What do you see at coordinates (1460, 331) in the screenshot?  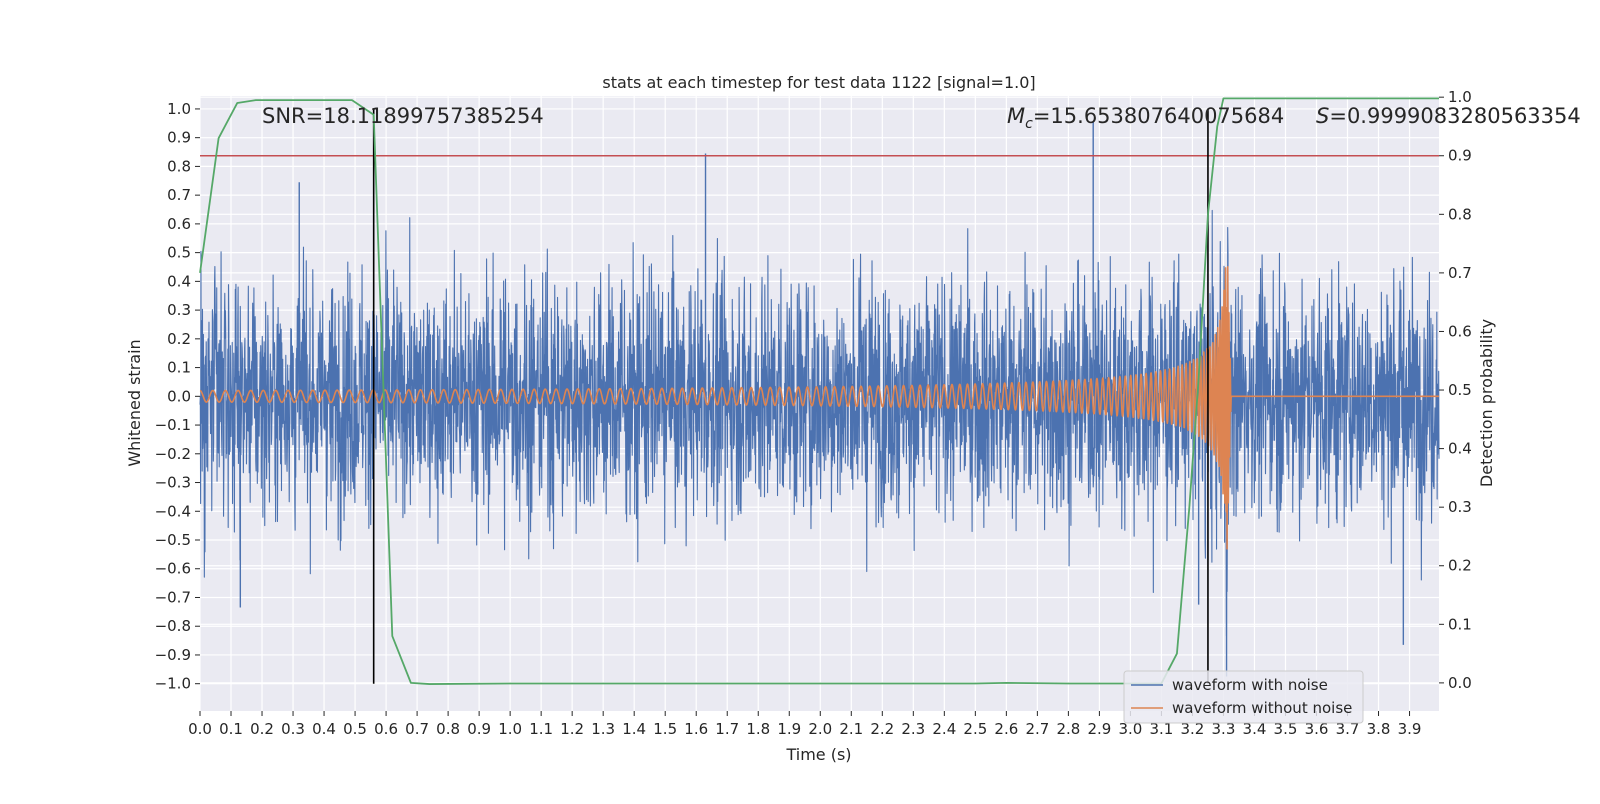 I see `y2-tick-label: 0.6` at bounding box center [1460, 331].